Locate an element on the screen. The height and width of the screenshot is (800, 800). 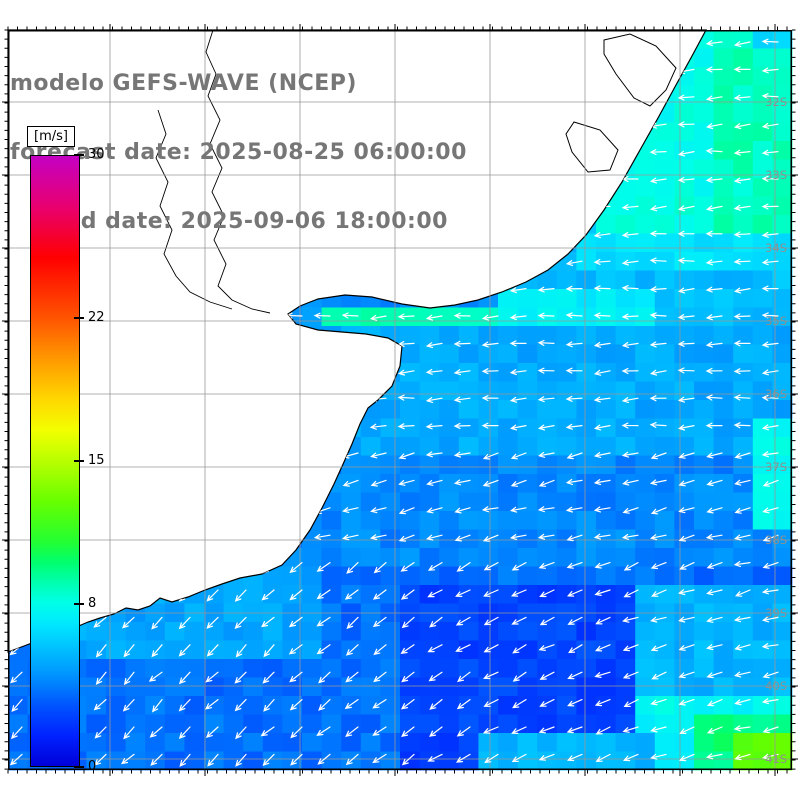
colorbar-tick-label: 30 is located at coordinates (96, 154).